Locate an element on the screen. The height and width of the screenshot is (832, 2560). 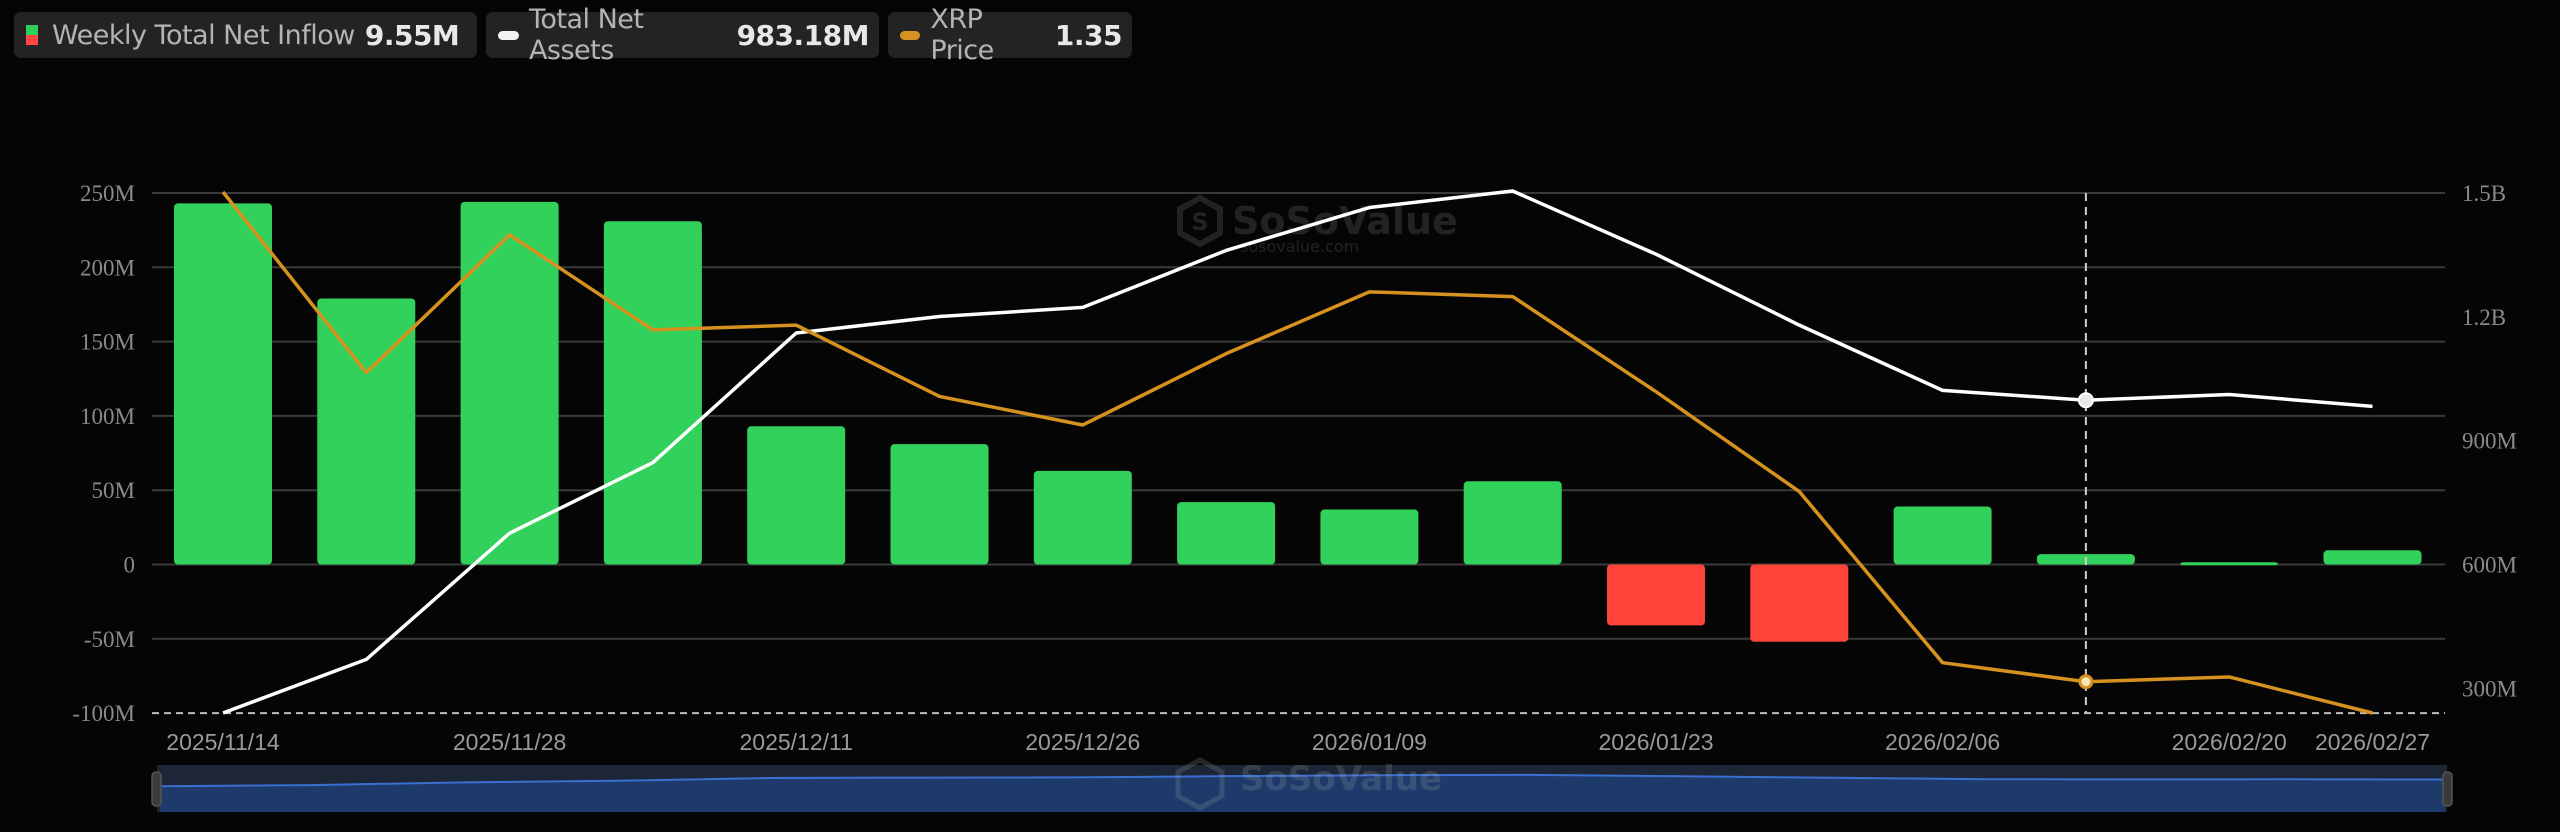
svg-text: S is located at coordinates (1199, 222).